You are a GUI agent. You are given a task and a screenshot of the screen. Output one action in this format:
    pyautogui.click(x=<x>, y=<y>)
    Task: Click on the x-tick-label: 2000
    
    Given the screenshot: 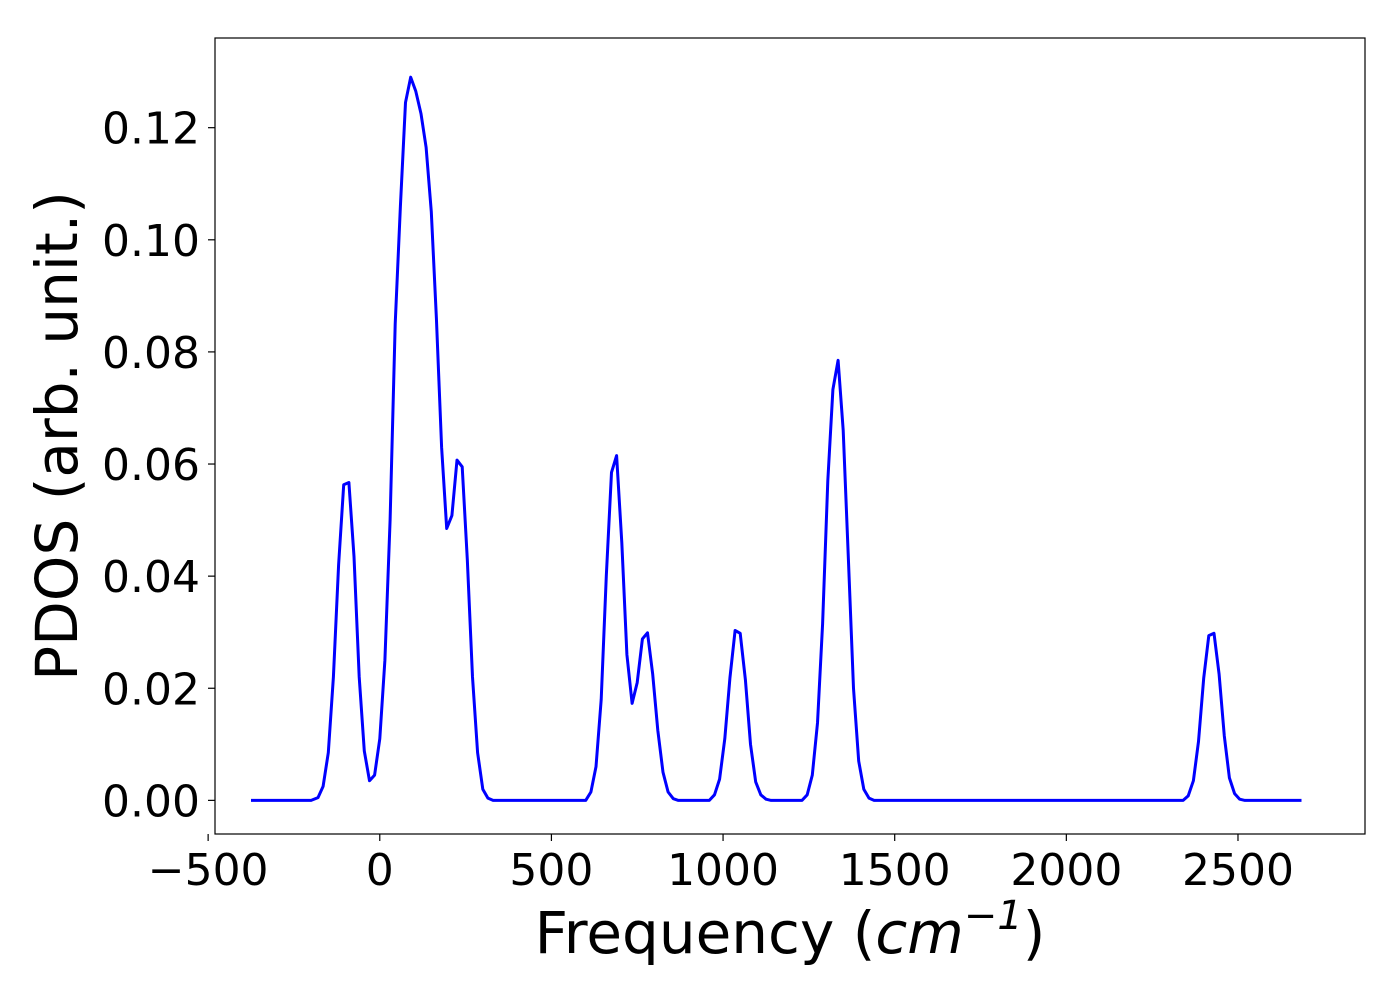 What is the action you would take?
    pyautogui.click(x=1066, y=870)
    